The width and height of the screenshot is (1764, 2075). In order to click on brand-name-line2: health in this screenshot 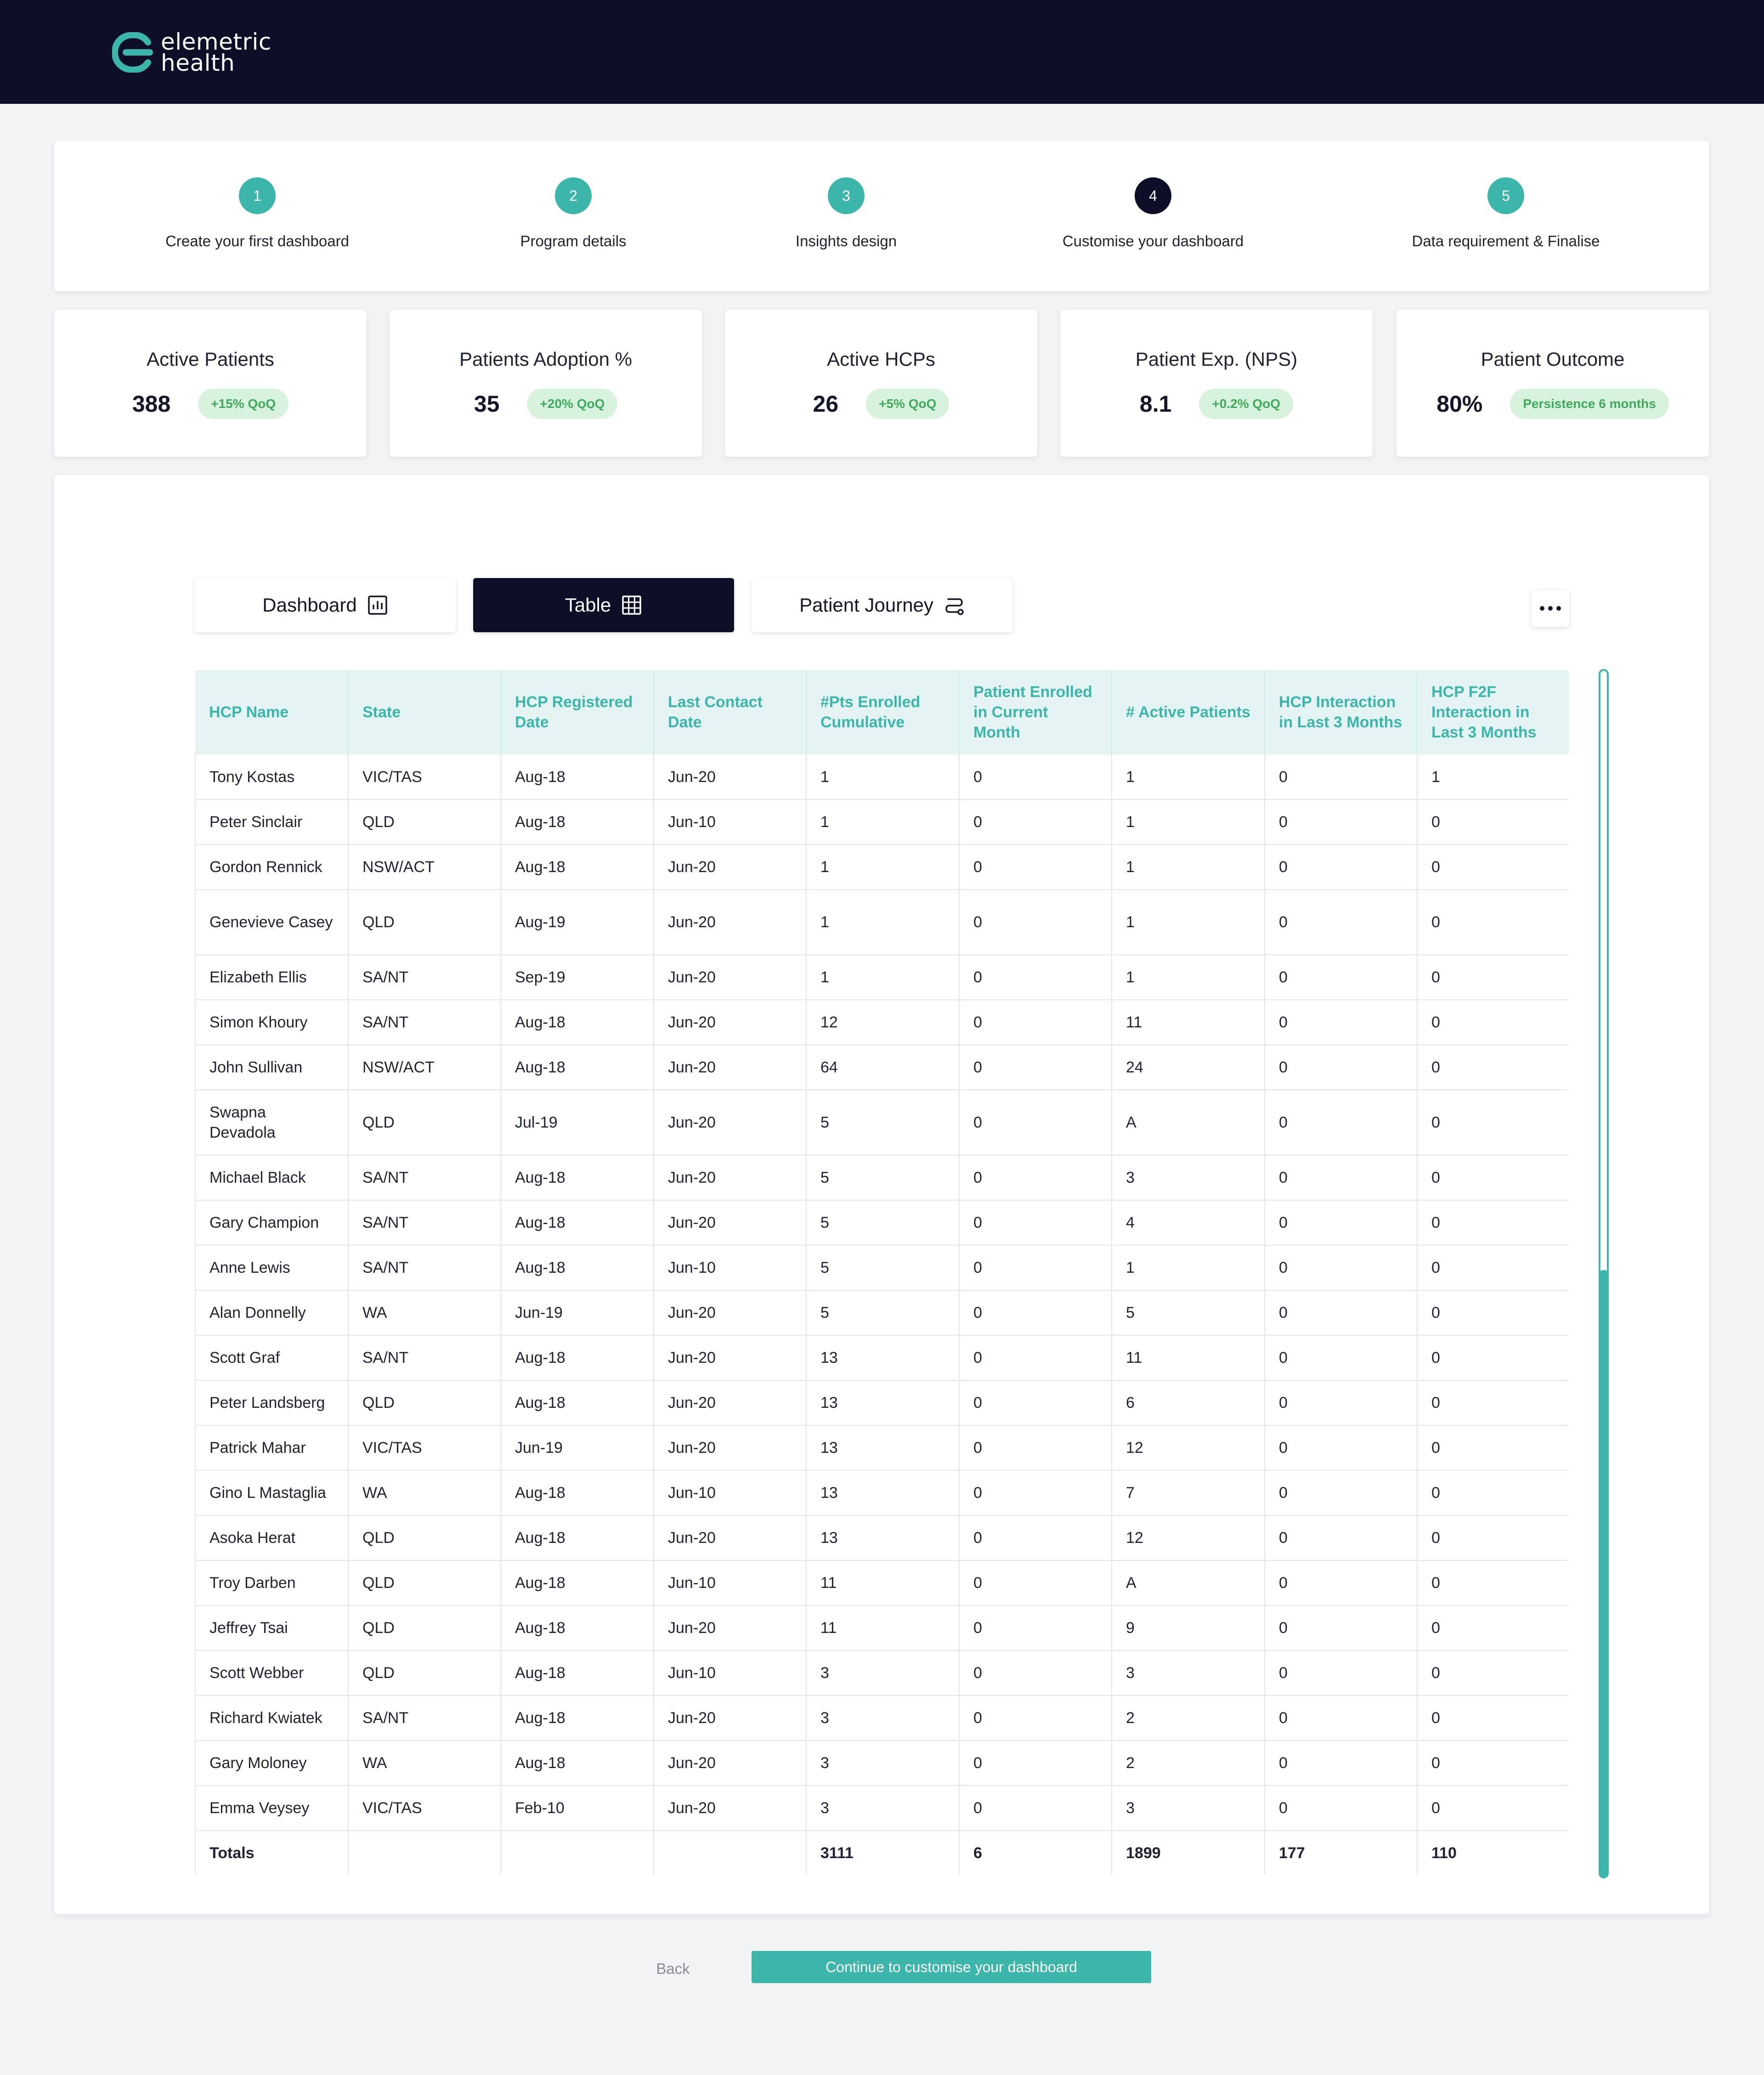, I will do `click(198, 63)`.